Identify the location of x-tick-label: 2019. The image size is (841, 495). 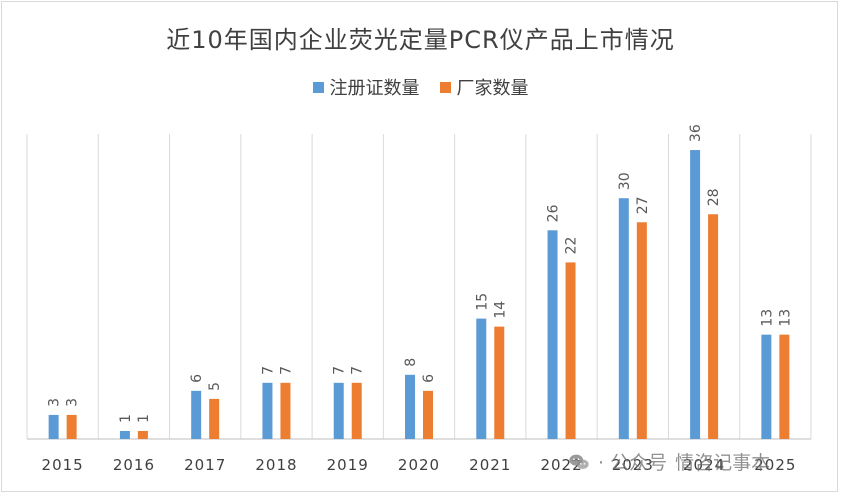
(348, 465).